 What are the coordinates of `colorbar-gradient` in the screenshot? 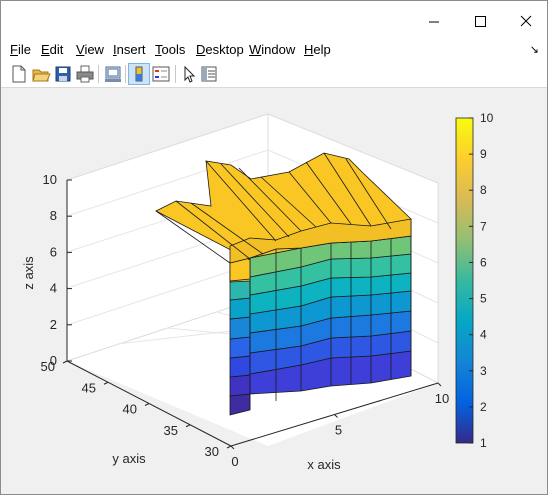 It's located at (464, 280).